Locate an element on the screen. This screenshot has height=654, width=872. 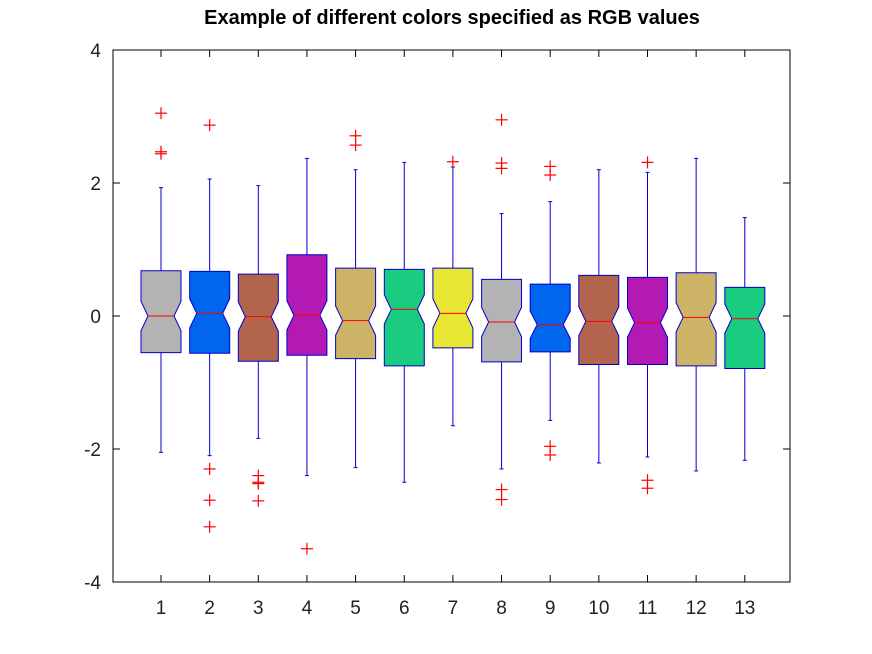
y-tick-label: 2 is located at coordinates (95, 184).